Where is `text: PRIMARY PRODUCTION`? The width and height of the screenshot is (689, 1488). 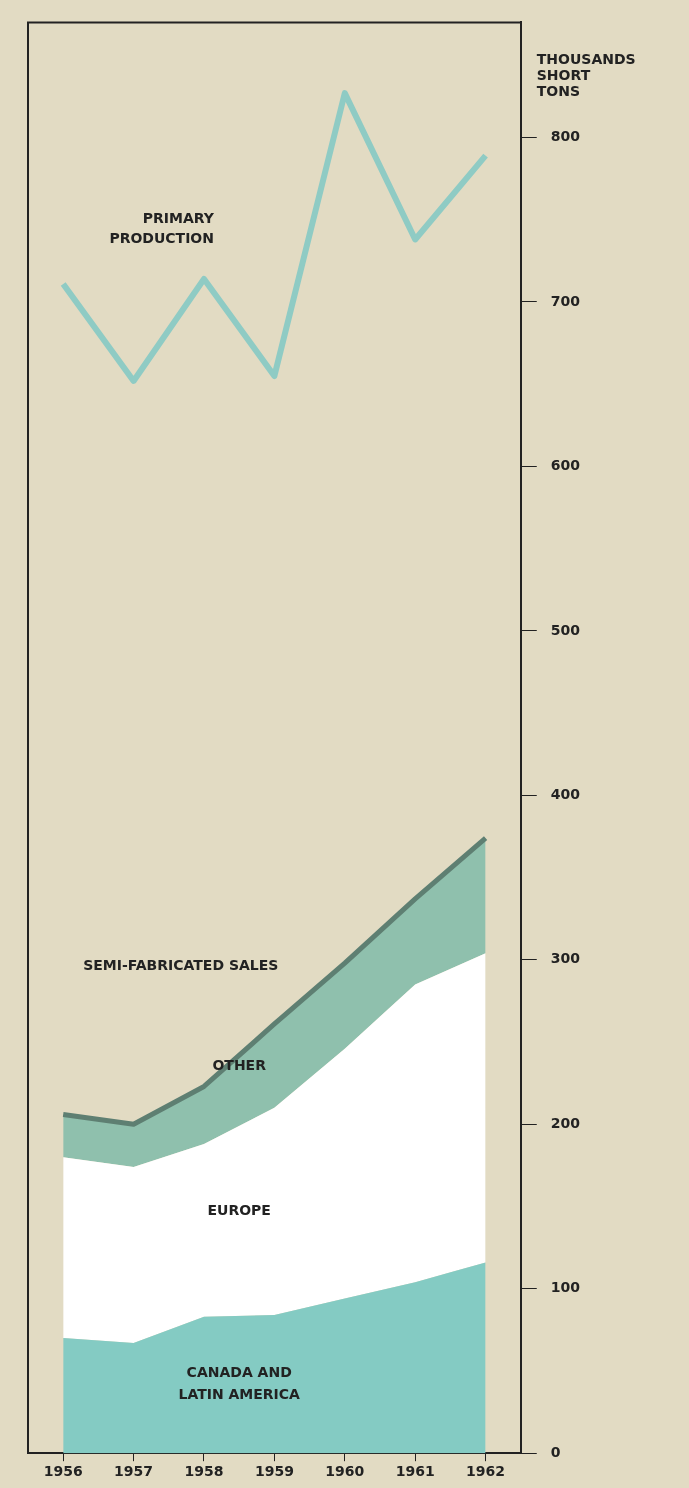
text: PRIMARY PRODUCTION is located at coordinates (162, 227).